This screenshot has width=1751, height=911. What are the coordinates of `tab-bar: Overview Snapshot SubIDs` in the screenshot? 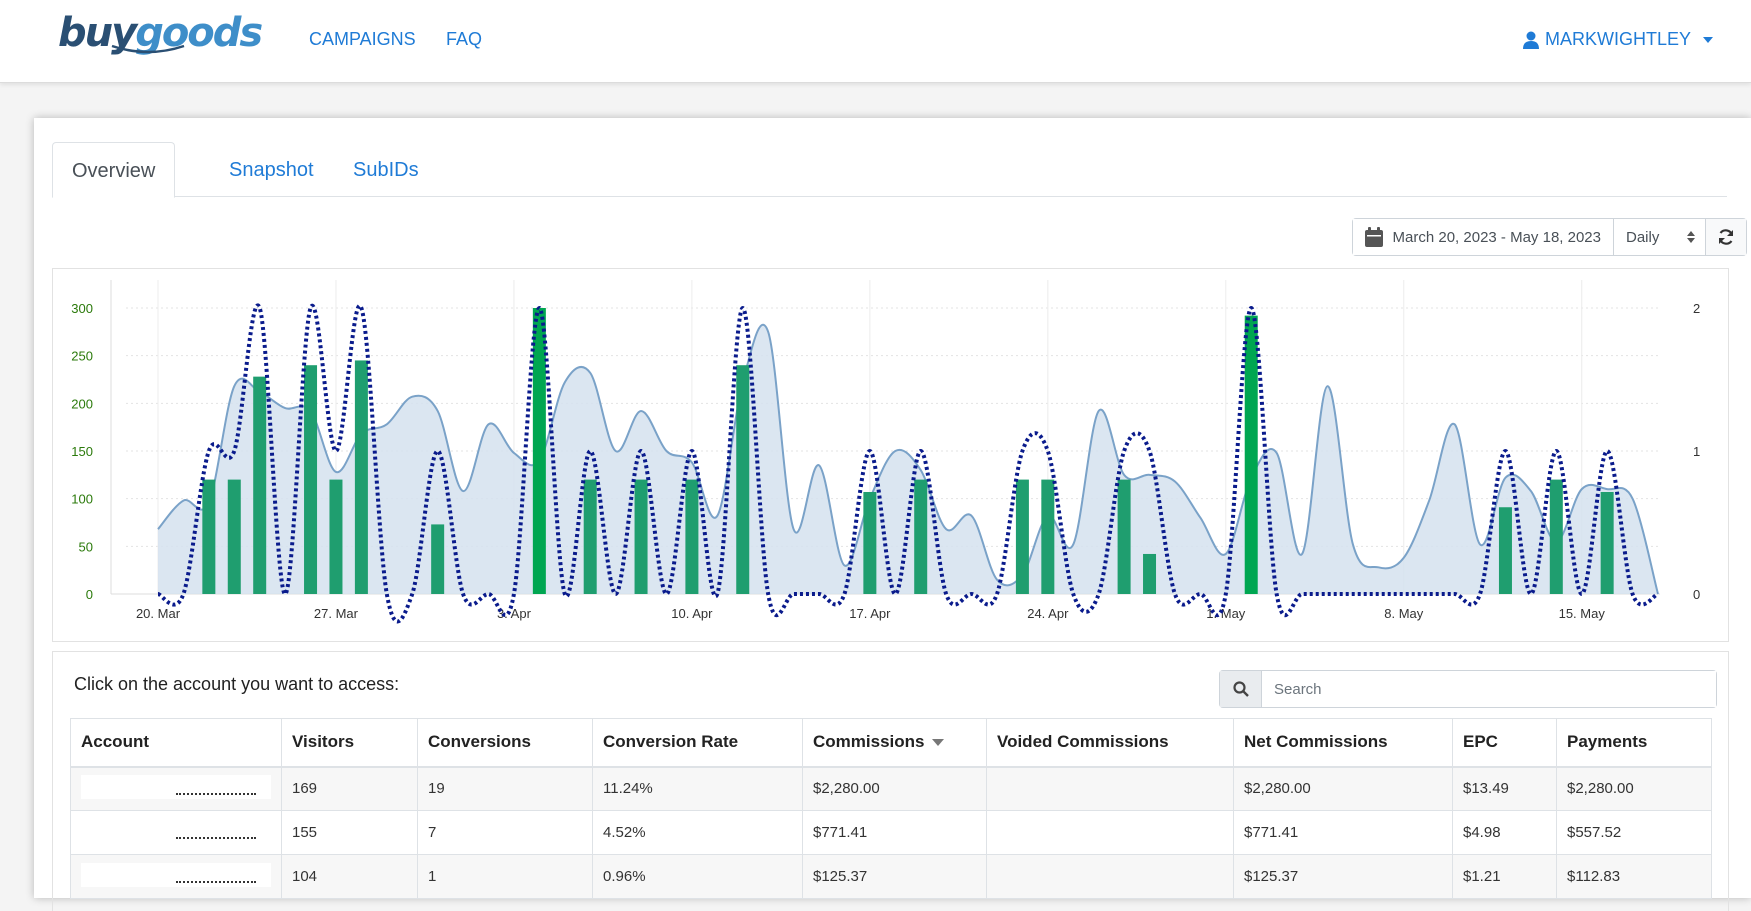 It's located at (889, 170).